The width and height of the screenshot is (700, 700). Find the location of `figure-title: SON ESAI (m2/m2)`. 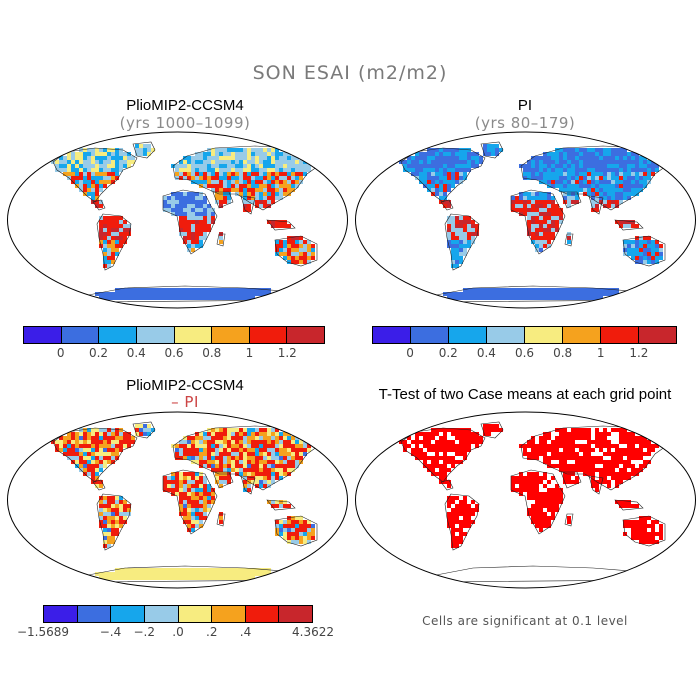

figure-title: SON ESAI (m2/m2) is located at coordinates (350, 73).